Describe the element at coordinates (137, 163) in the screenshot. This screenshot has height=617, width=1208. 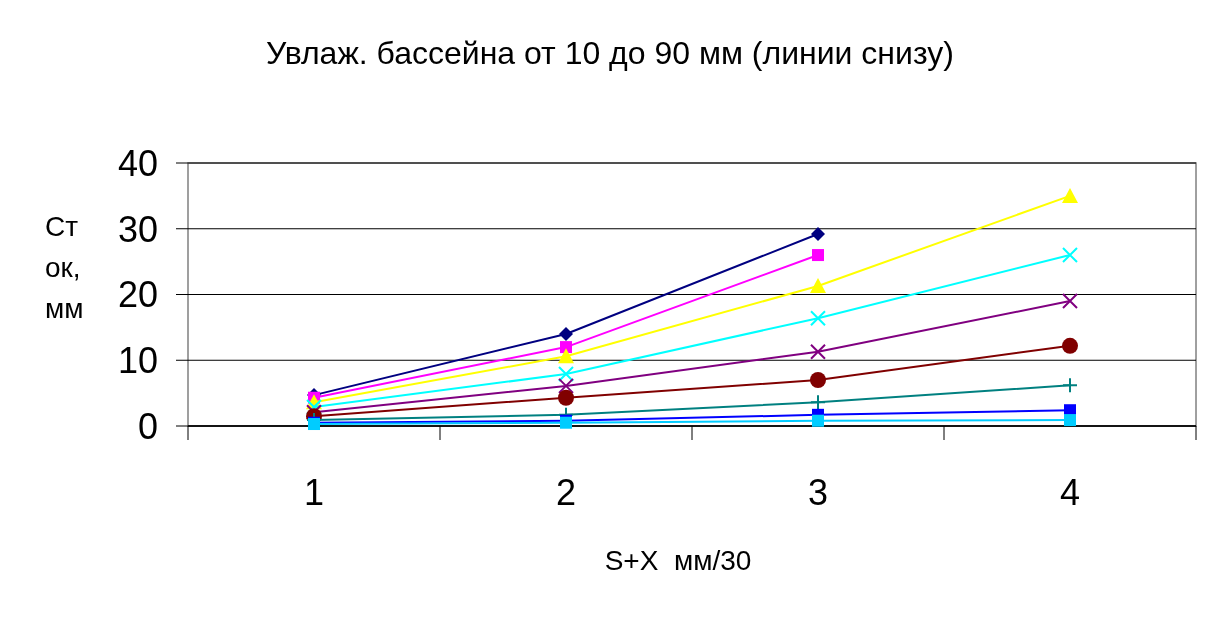
I see `y-tick-label: 40` at that location.